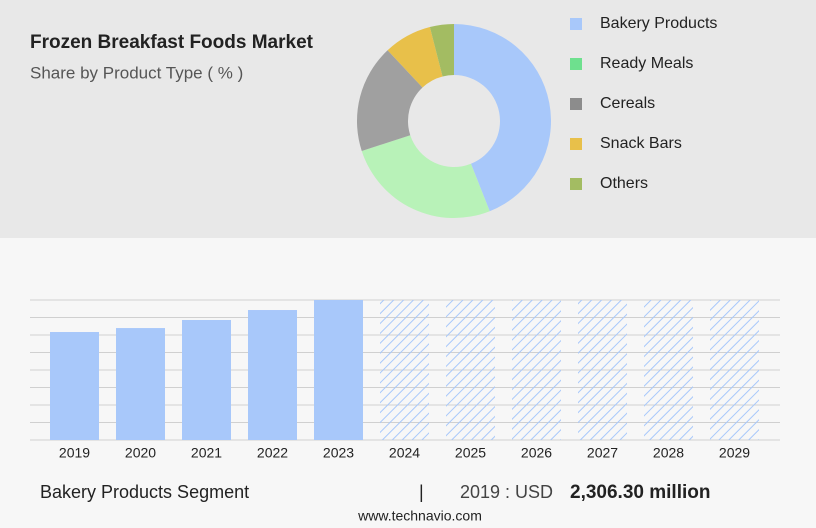 The image size is (816, 528). I want to click on legend-label: Ready Meals, so click(646, 63).